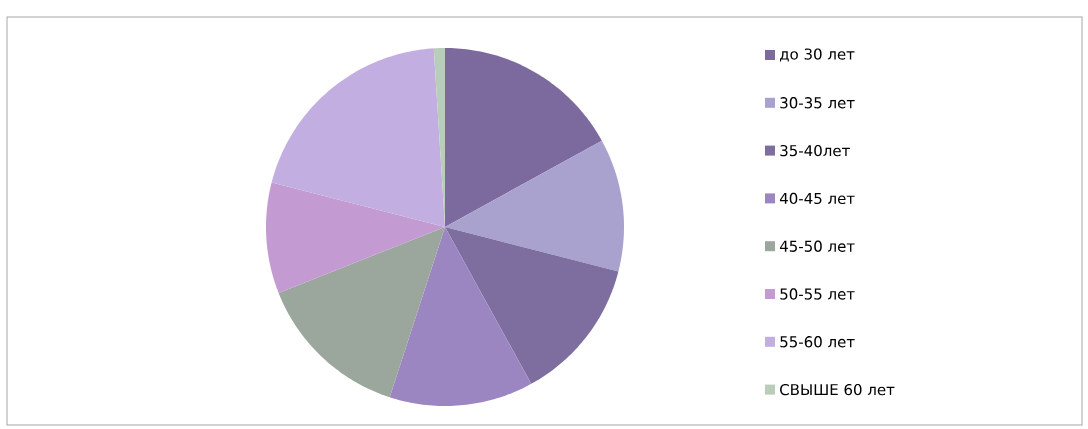 This screenshot has height=429, width=1088. What do you see at coordinates (815, 150) in the screenshot?
I see `legend-label: 35-40лет` at bounding box center [815, 150].